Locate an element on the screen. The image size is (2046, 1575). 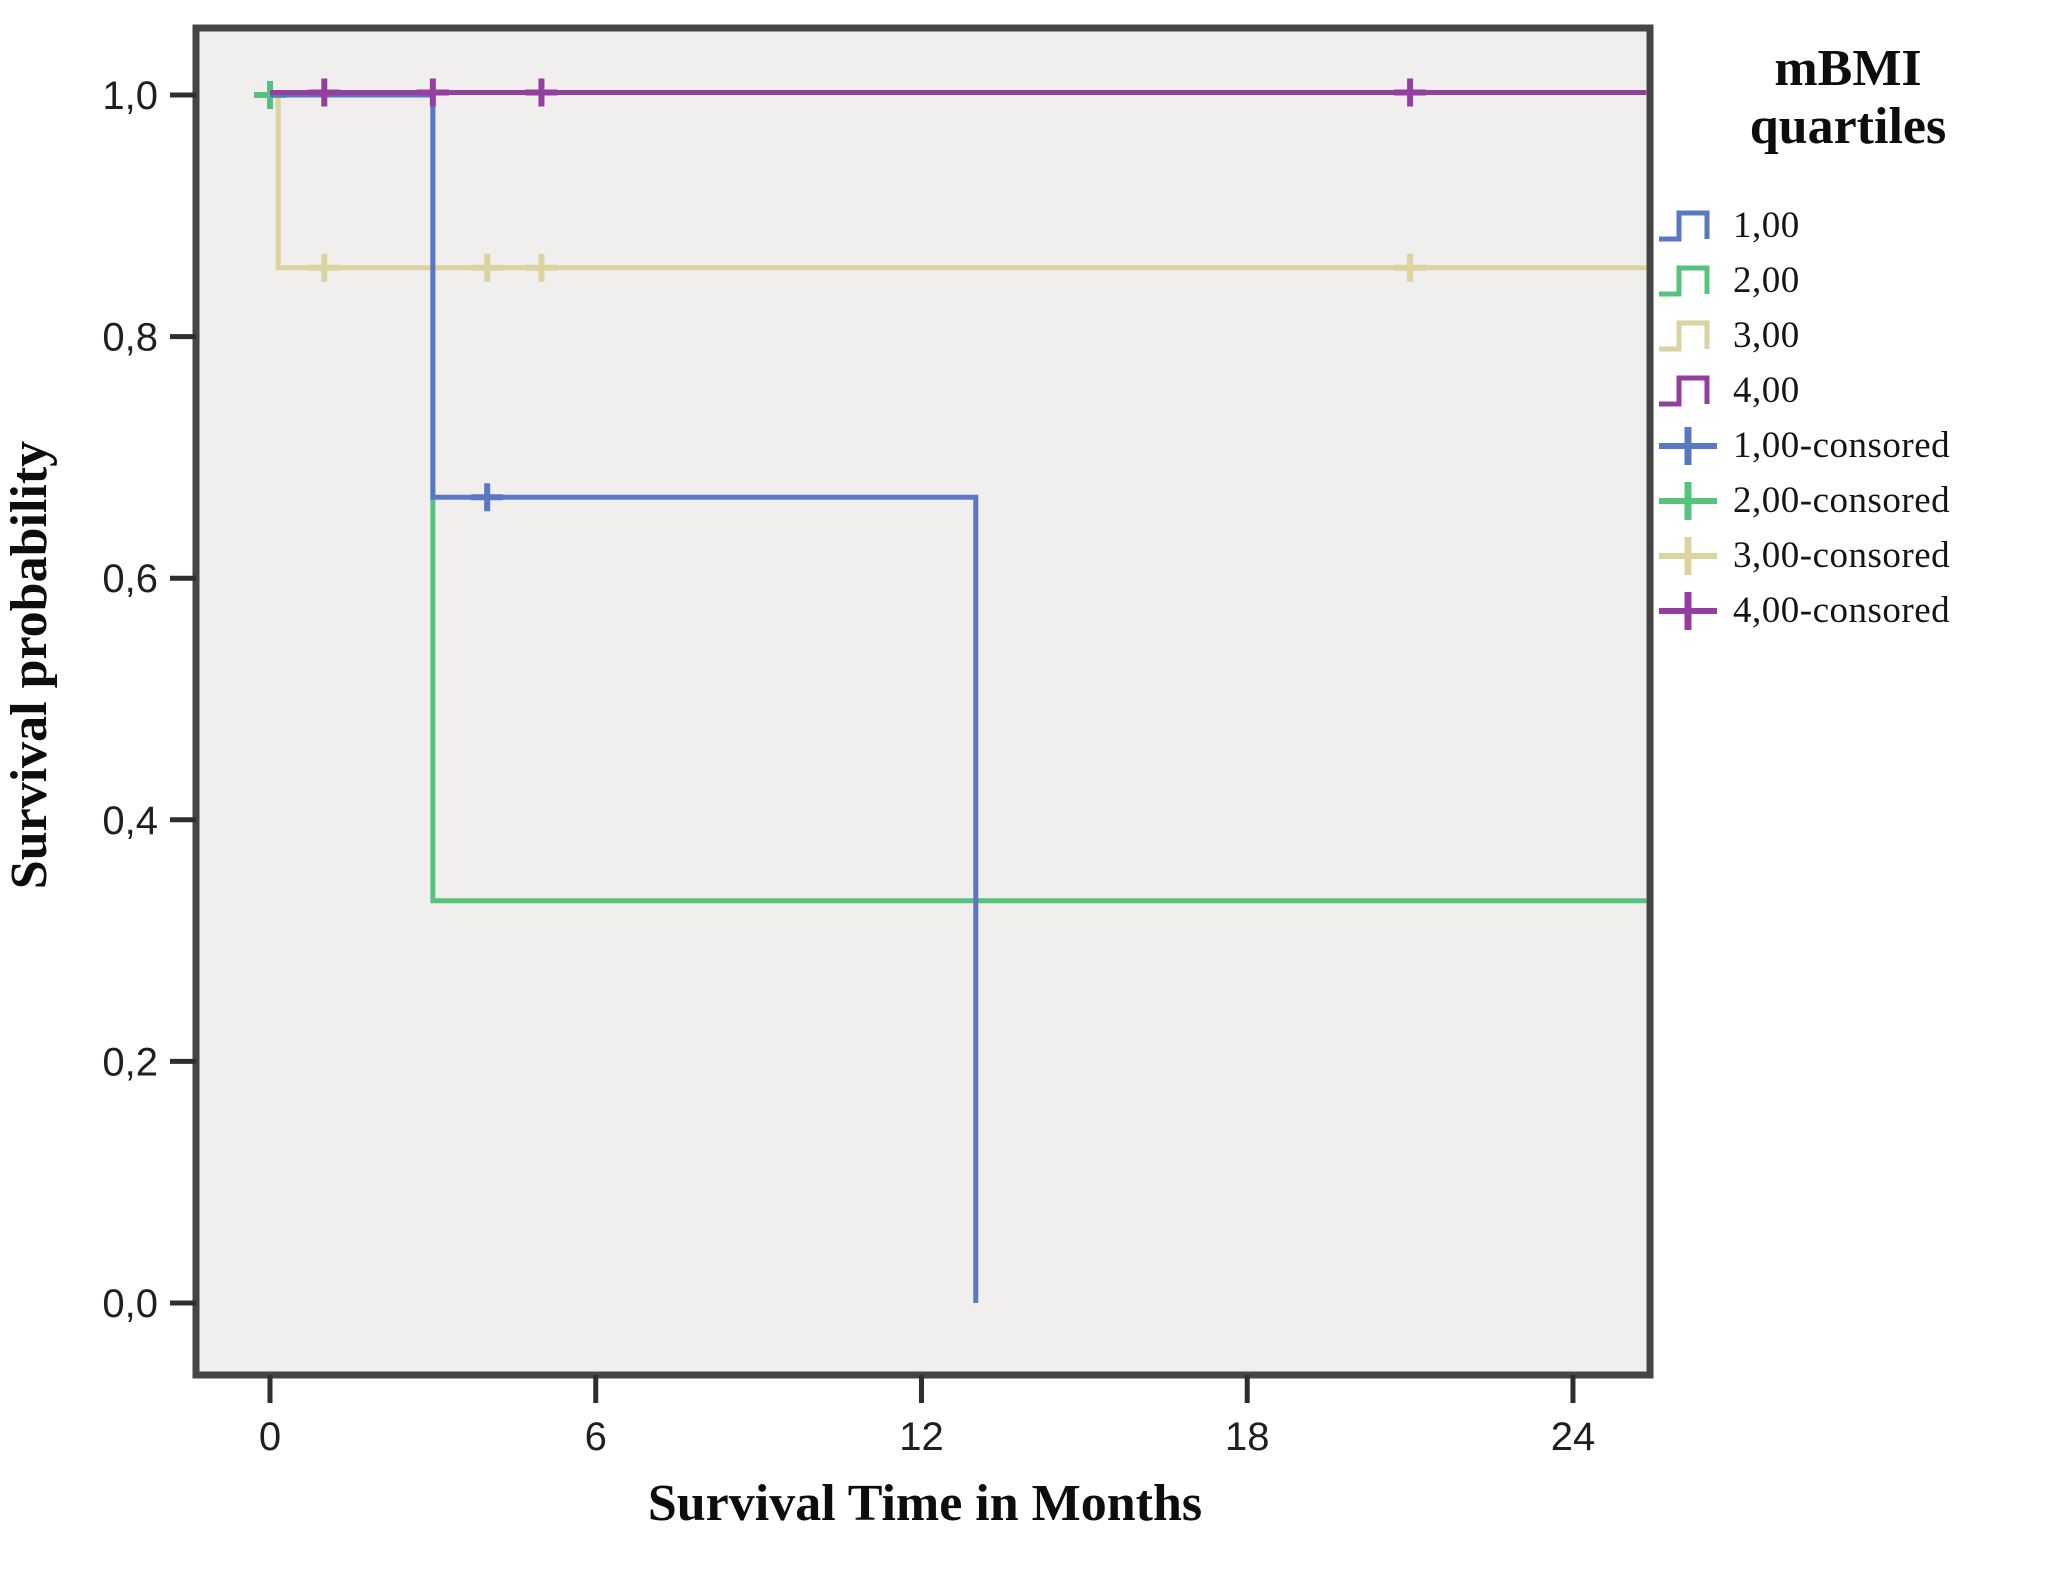
legend-item-3,00-consored: 3,00-consored is located at coordinates (1847, 555).